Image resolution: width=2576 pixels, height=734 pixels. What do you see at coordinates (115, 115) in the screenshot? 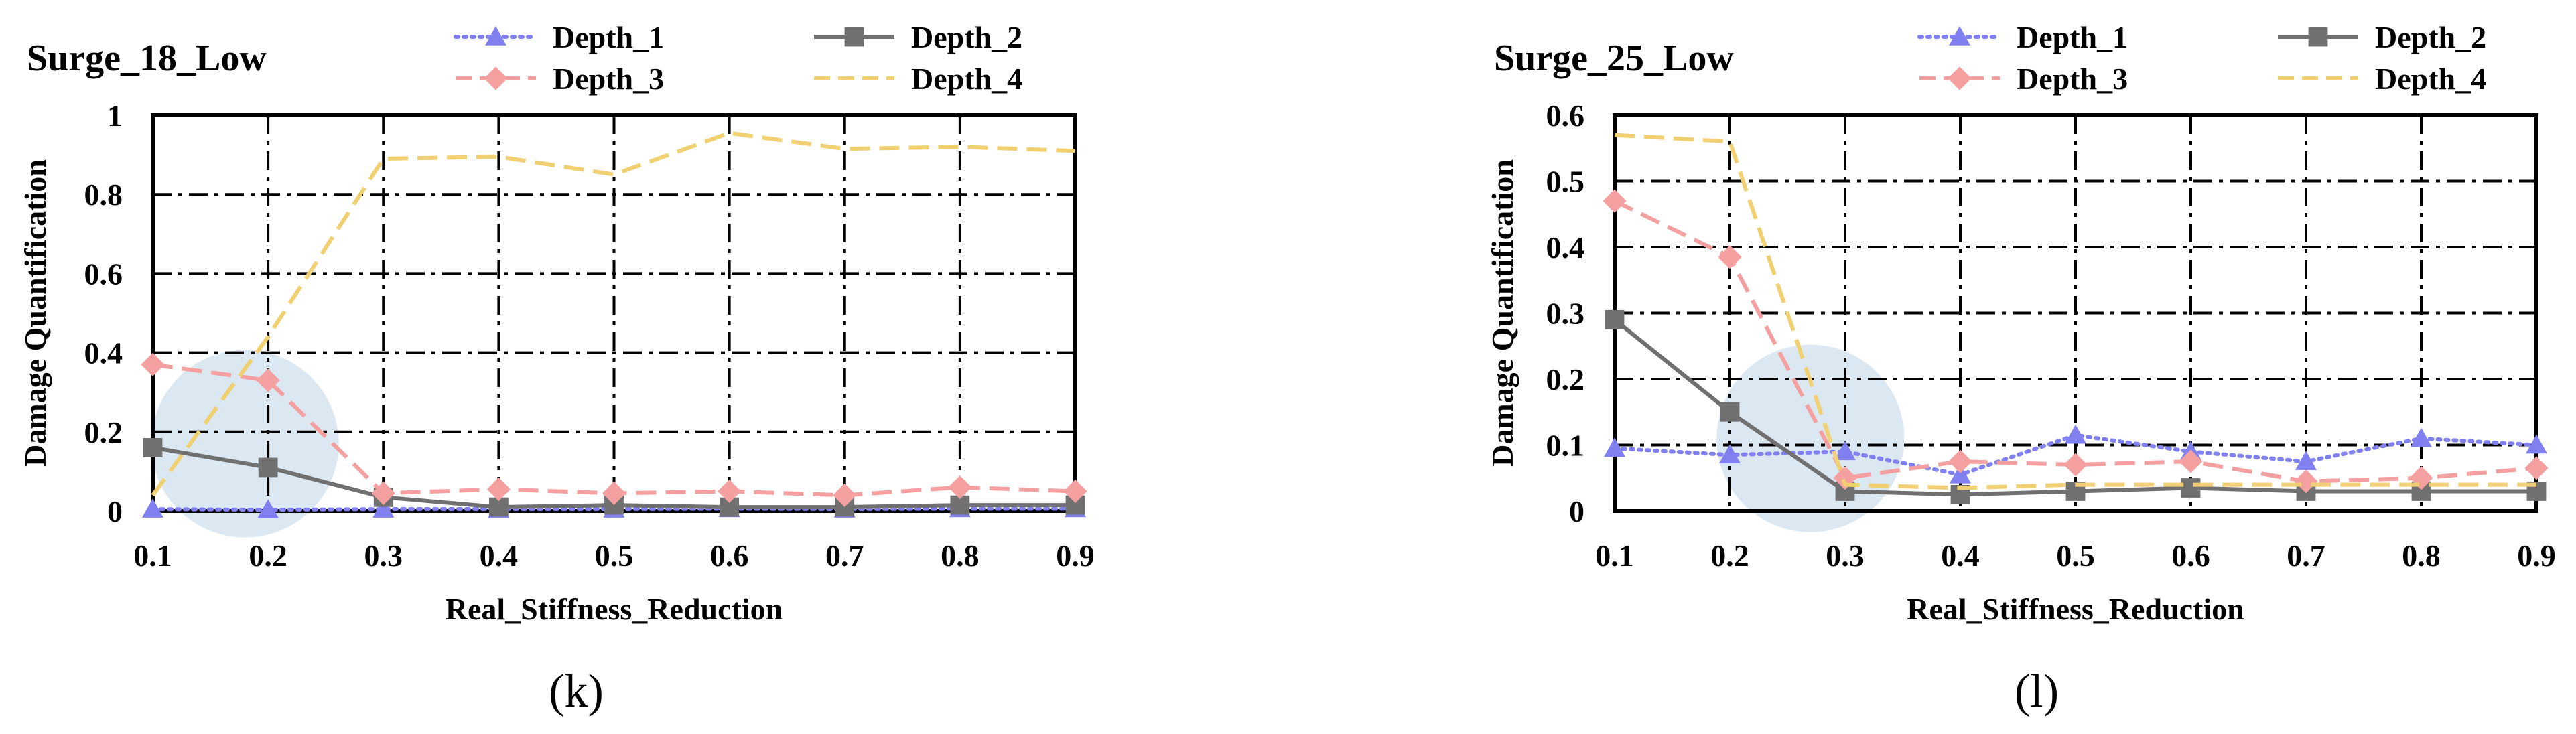
I see `y-tick-label: 1` at bounding box center [115, 115].